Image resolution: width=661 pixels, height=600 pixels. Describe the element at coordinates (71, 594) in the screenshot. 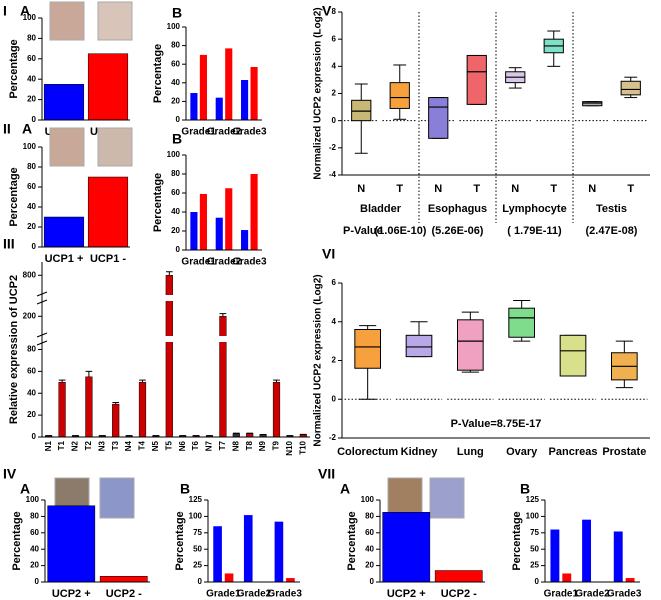

I see `x-tick-label: UCP2 +` at that location.